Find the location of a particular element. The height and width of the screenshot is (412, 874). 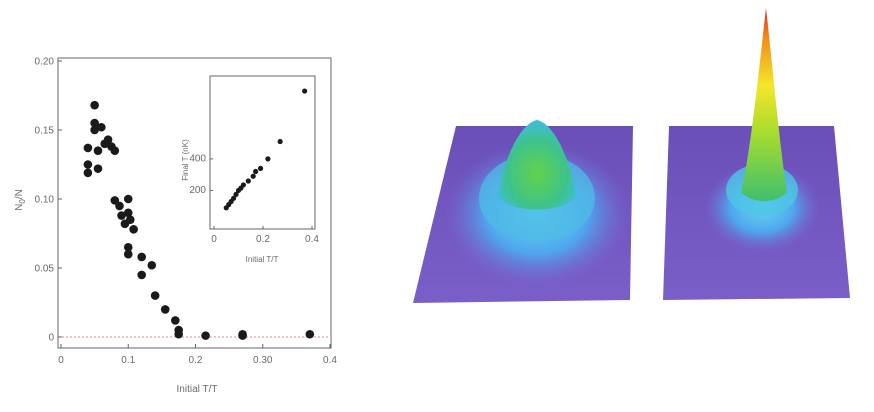

main-x-tick-label: 0.4 is located at coordinates (330, 360).